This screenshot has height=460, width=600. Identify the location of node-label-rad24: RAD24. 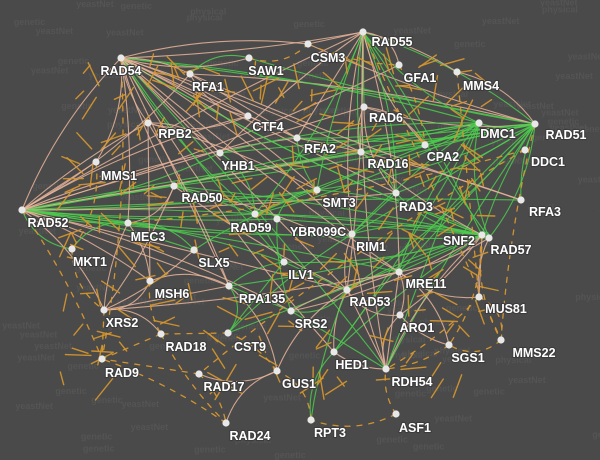
(250, 436).